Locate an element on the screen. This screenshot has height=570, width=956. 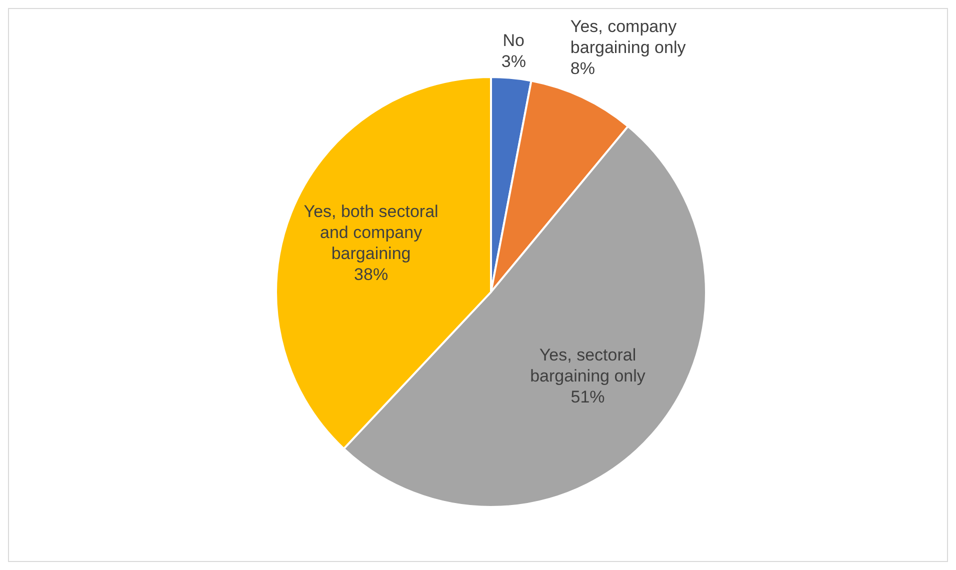
data-label: 38% is located at coordinates (371, 274).